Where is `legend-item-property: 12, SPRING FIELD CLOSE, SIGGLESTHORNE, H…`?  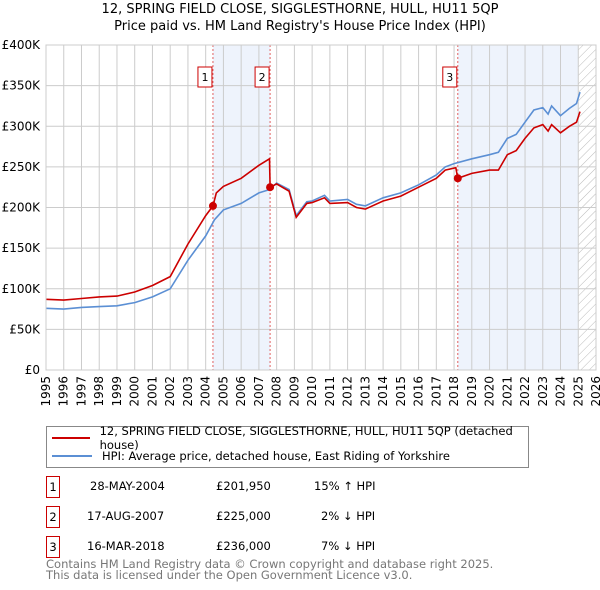
legend-item-property: 12, SPRING FIELD CLOSE, SIGGLESTHORNE, H… is located at coordinates (290, 438).